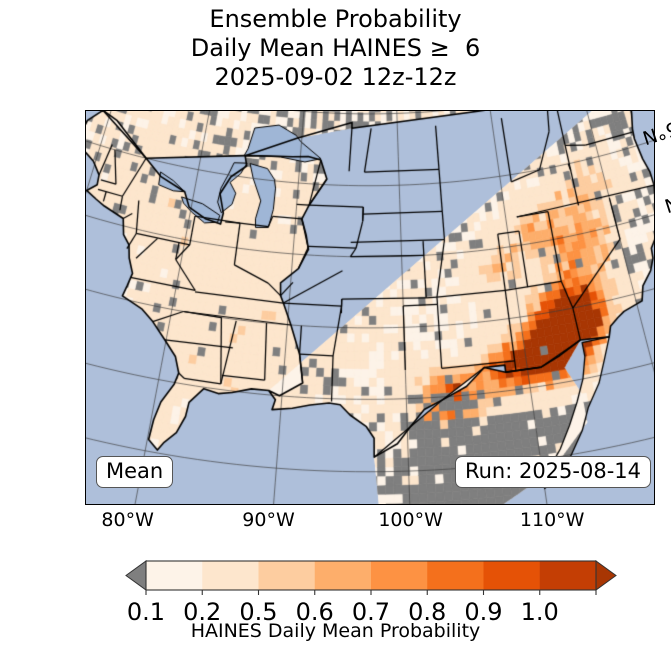  What do you see at coordinates (552, 472) in the screenshot?
I see `model-run-label-box: Run: 2025-08-14` at bounding box center [552, 472].